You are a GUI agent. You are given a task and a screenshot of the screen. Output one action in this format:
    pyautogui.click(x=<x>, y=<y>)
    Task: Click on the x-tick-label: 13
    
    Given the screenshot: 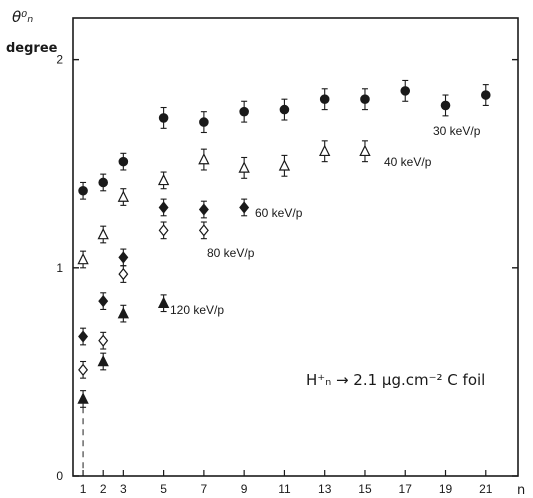 What is the action you would take?
    pyautogui.click(x=325, y=489)
    